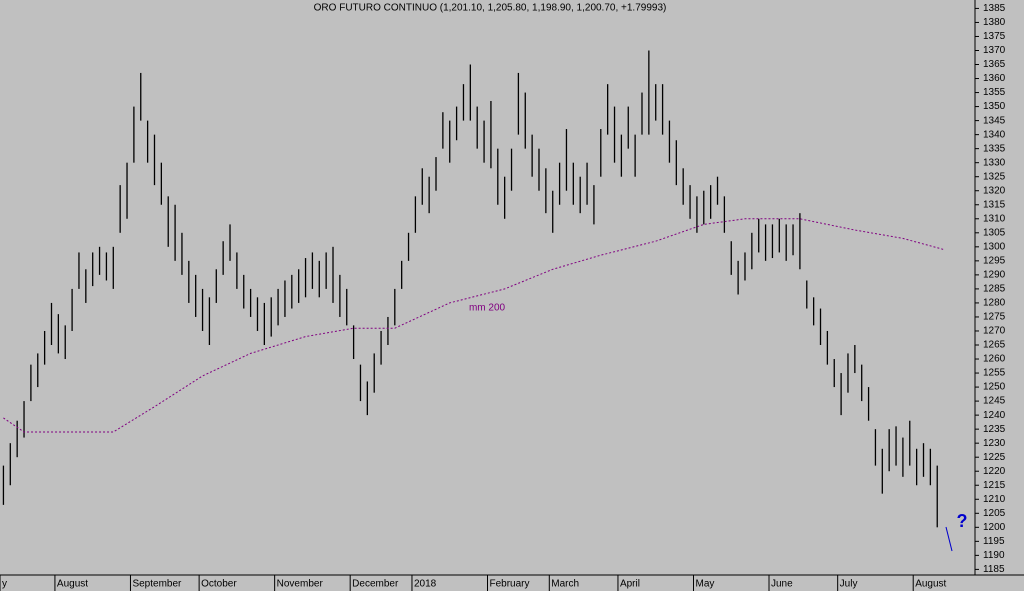 This screenshot has width=1024, height=591. What do you see at coordinates (994, 246) in the screenshot?
I see `y-tick-label: 1300` at bounding box center [994, 246].